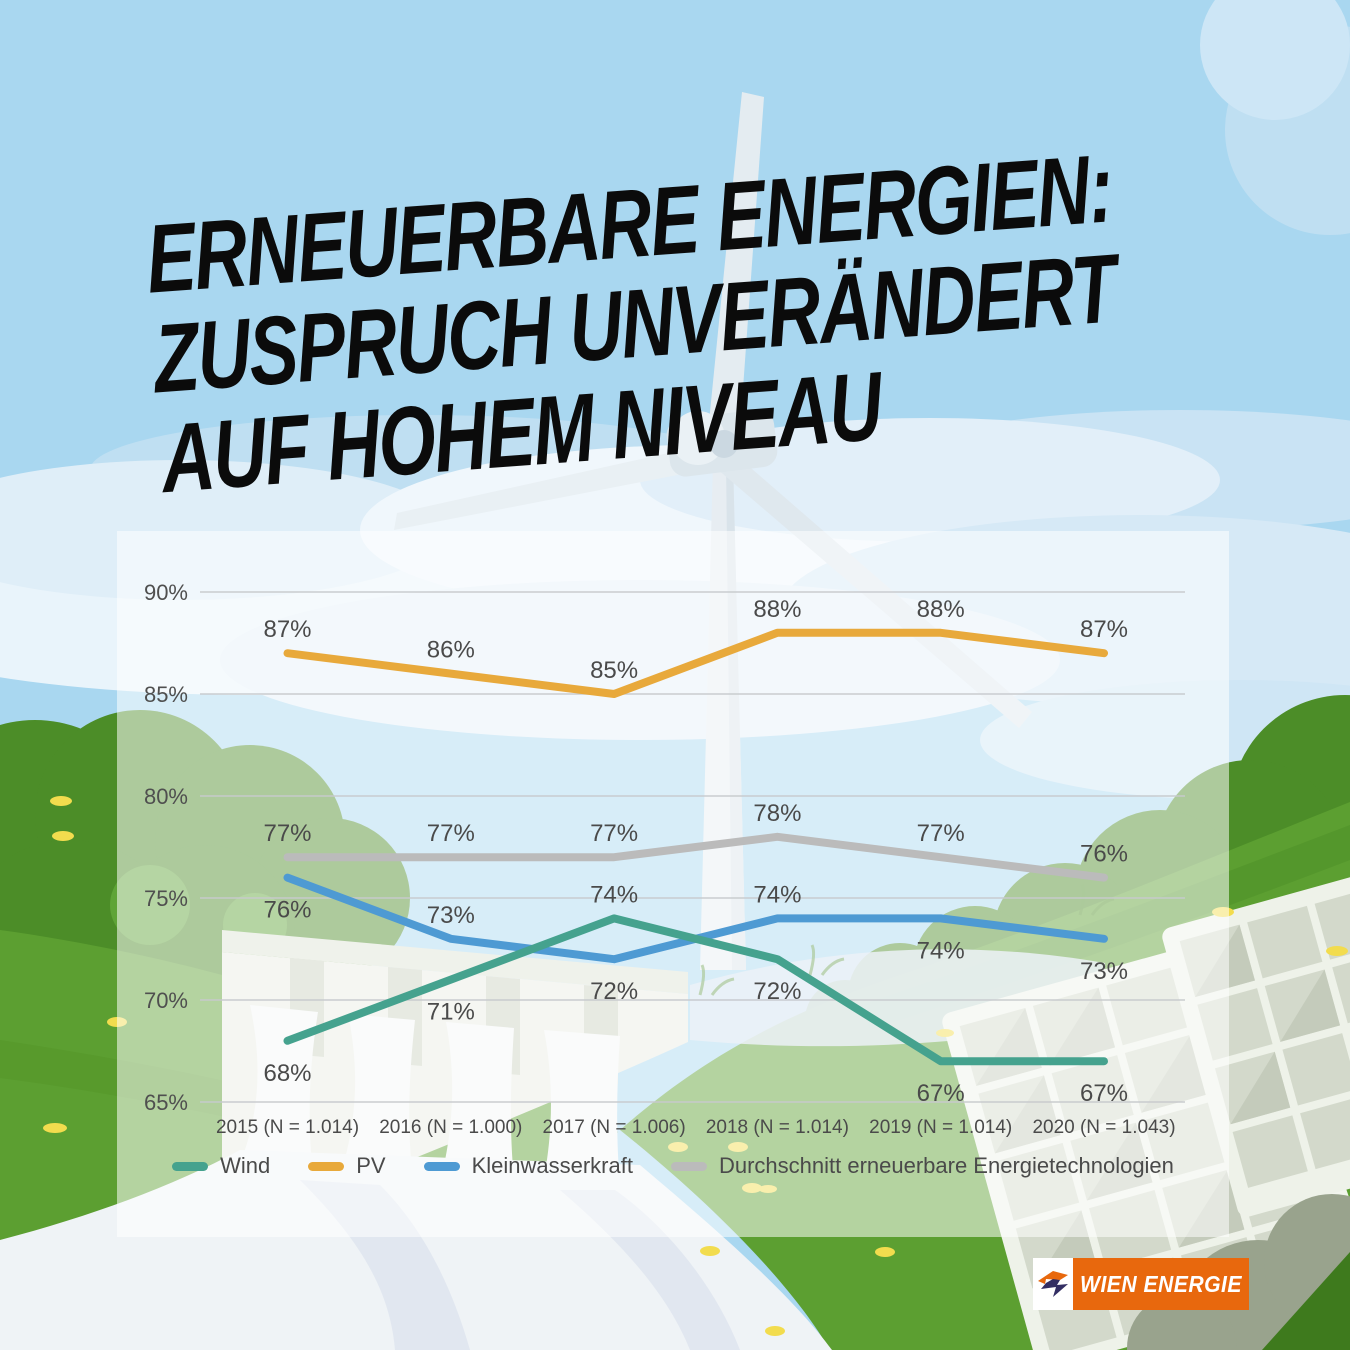 This screenshot has height=1350, width=1350. What do you see at coordinates (451, 1012) in the screenshot?
I see `data-label-wind: 71%` at bounding box center [451, 1012].